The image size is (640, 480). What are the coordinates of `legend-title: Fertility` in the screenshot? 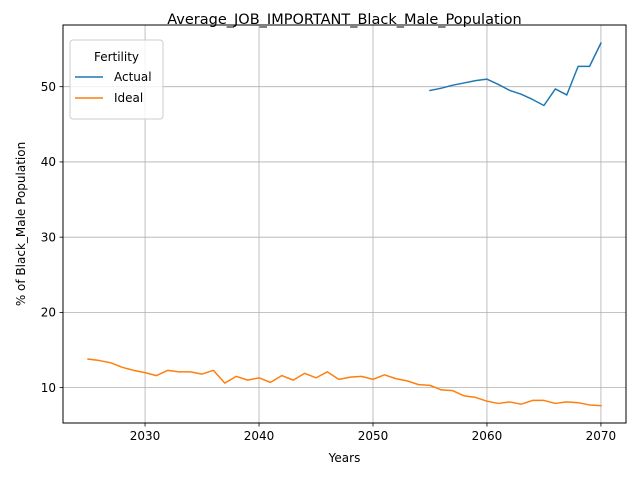 It's located at (116, 57).